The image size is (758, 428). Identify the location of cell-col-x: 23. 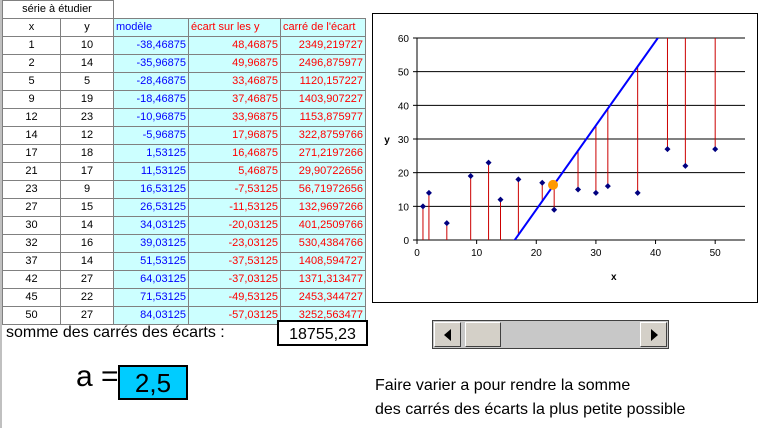
(31, 189).